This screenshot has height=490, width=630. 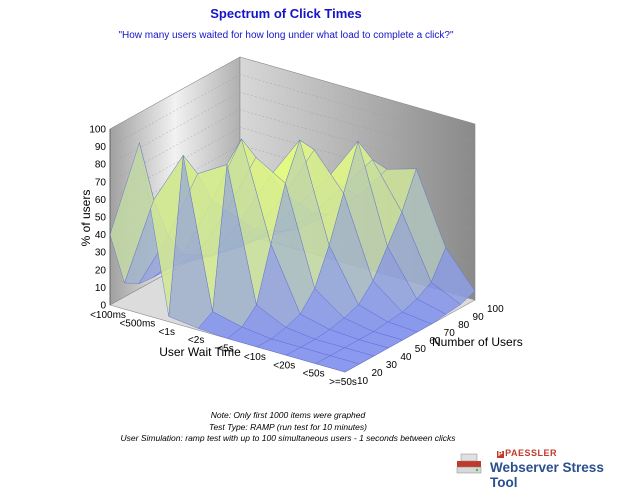 What do you see at coordinates (392, 365) in the screenshot?
I see `y-tick-label: 30` at bounding box center [392, 365].